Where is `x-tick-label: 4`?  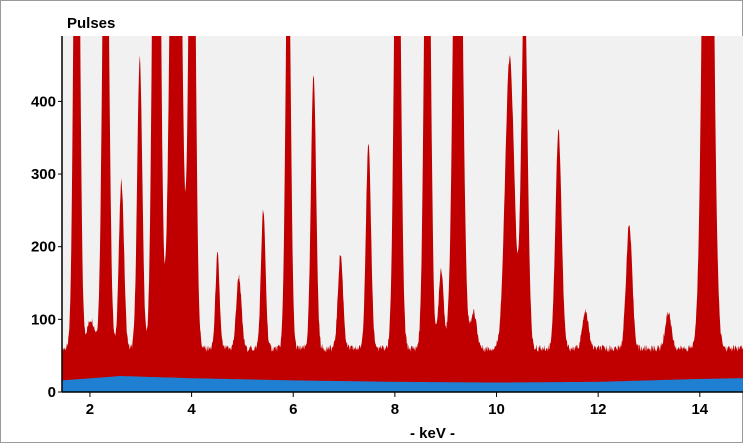
x-tick-label: 4 is located at coordinates (191, 409).